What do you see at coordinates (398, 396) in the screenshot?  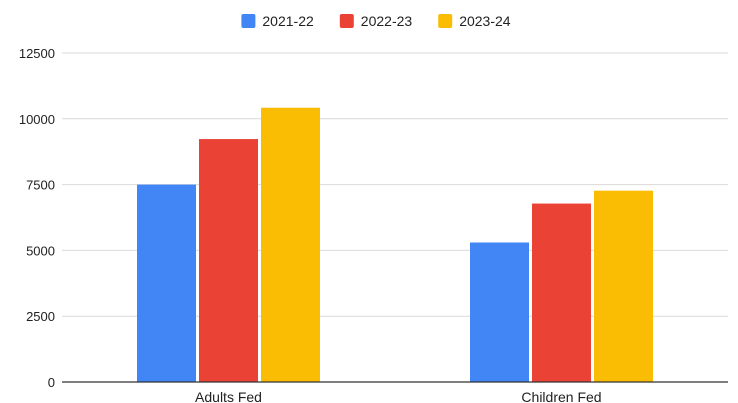 I see `x-axis-category-labels: Adults Fed Children Fed` at bounding box center [398, 396].